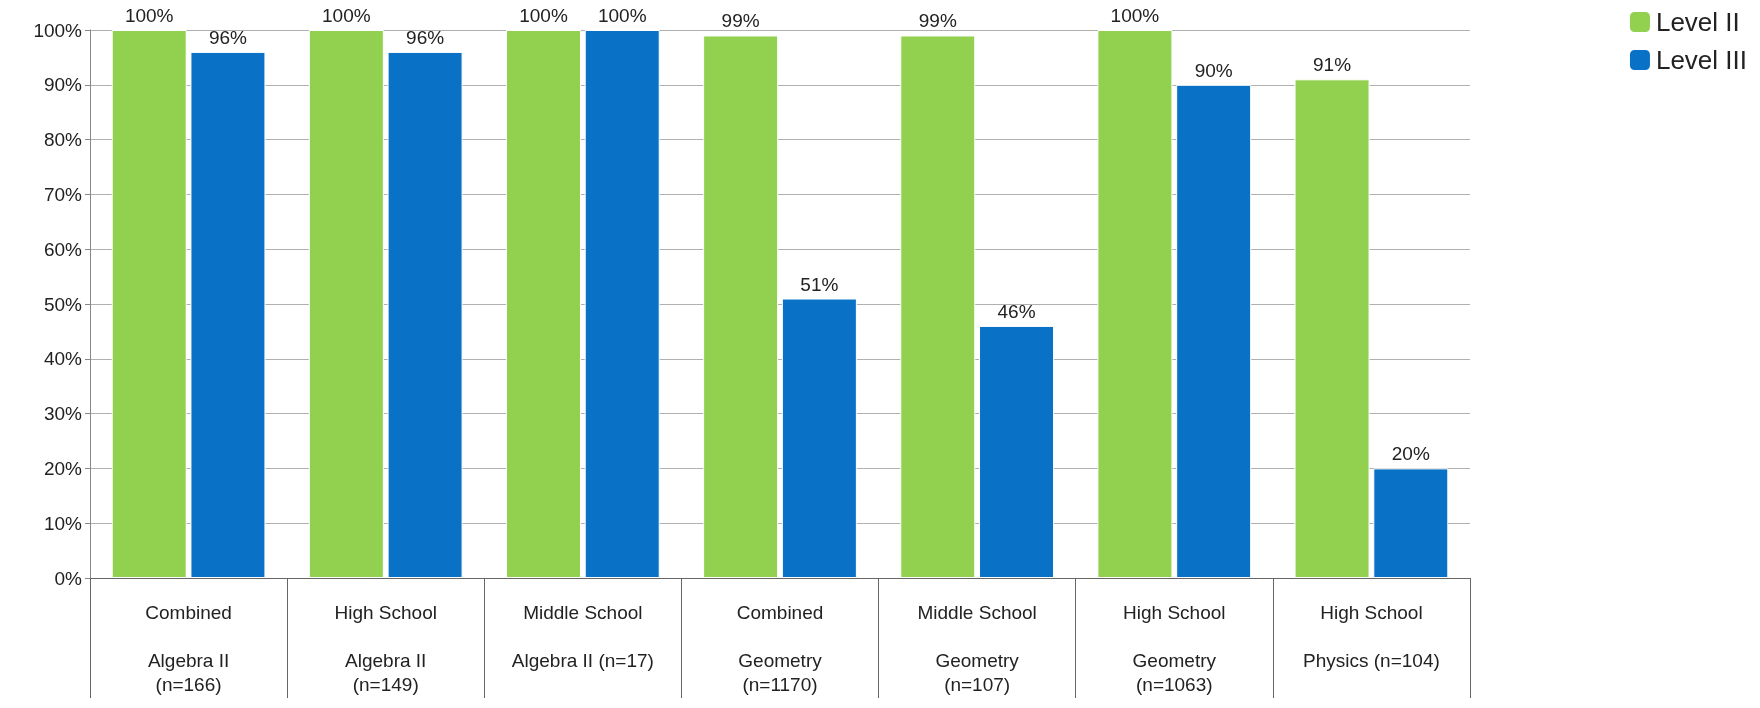  Describe the element at coordinates (63, 140) in the screenshot. I see `y-tick-label: 80%` at that location.